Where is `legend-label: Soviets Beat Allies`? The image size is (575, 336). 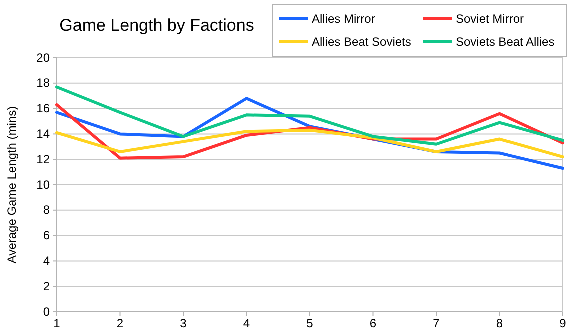
legend-label: Soviets Beat Allies is located at coordinates (505, 42).